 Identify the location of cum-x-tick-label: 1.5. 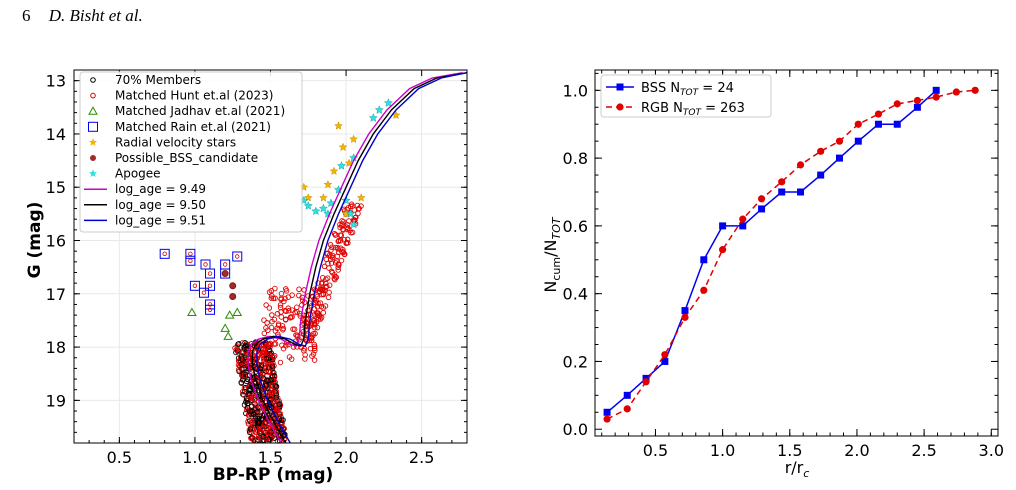
(789, 450).